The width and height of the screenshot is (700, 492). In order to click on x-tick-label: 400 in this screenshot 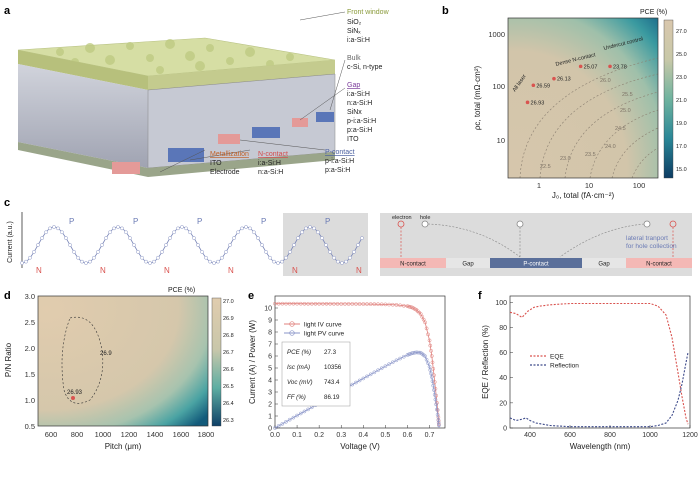, I will do `click(530, 435)`.